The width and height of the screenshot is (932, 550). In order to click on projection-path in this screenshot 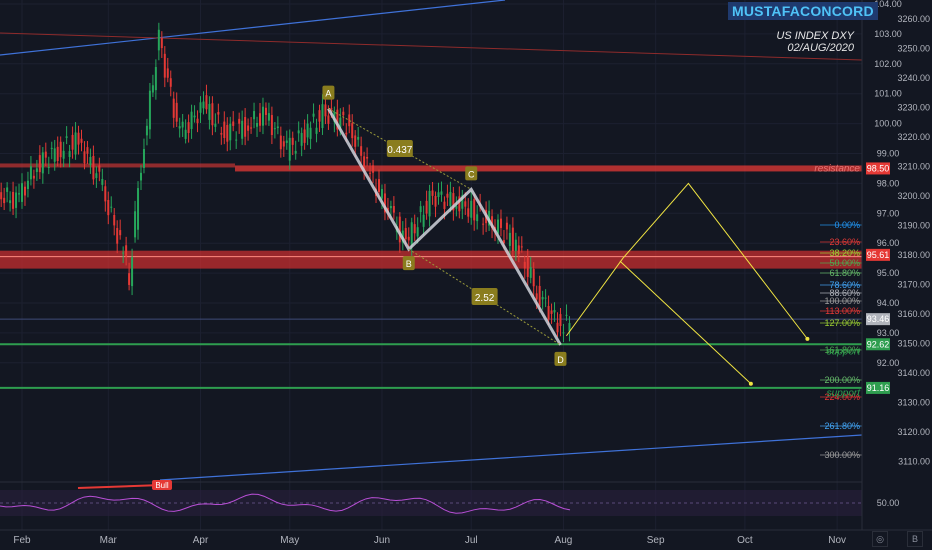, I will do `click(687, 261)`.